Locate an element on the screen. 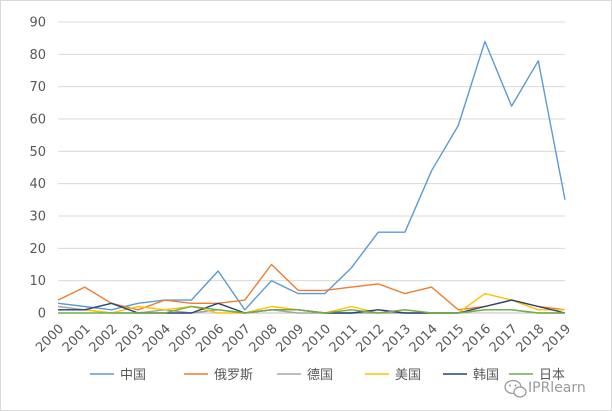 The image size is (612, 411). legend-label: 中国 is located at coordinates (133, 375).